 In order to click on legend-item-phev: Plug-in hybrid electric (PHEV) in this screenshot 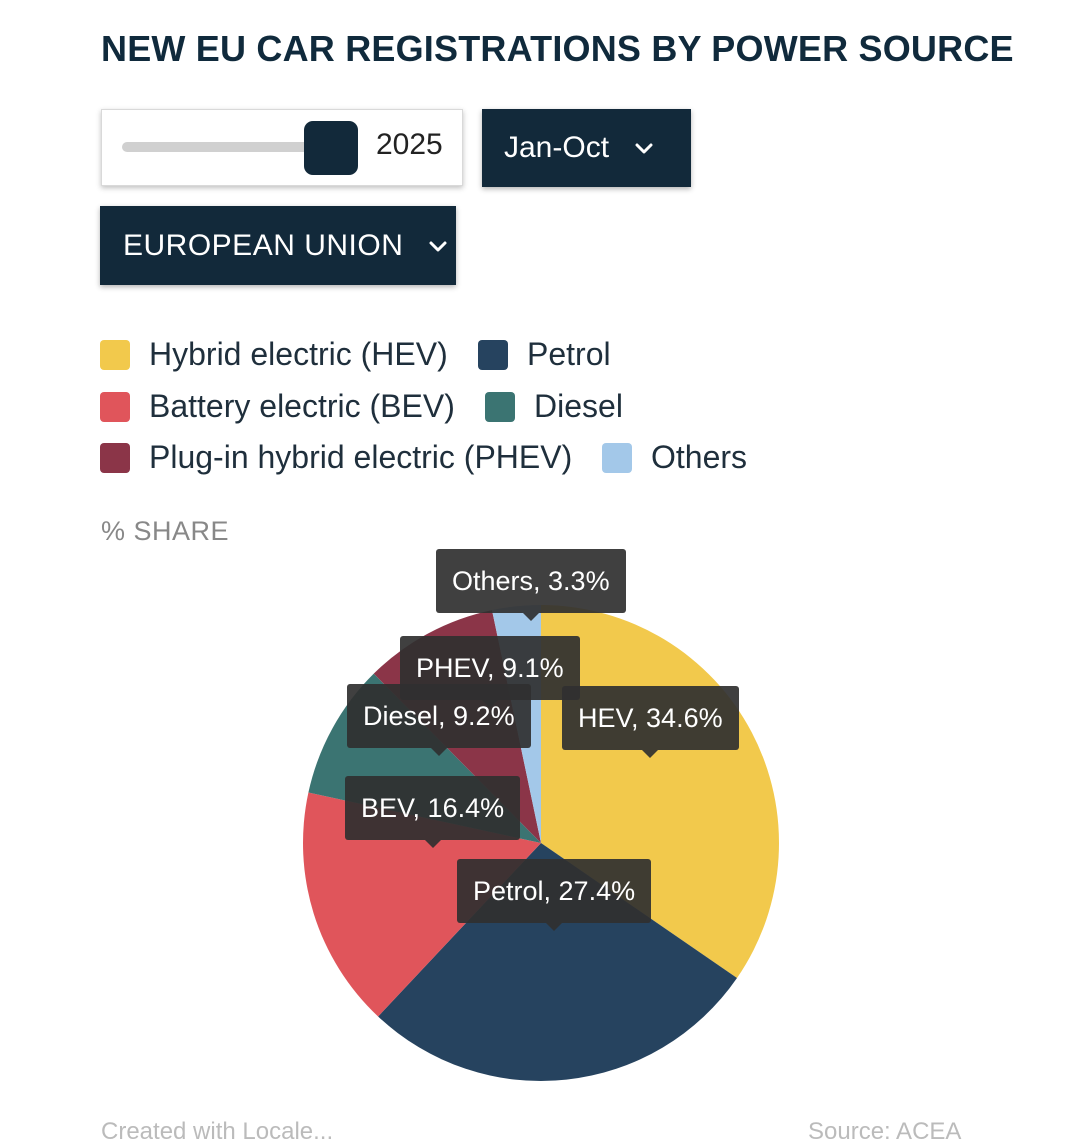, I will do `click(336, 457)`.